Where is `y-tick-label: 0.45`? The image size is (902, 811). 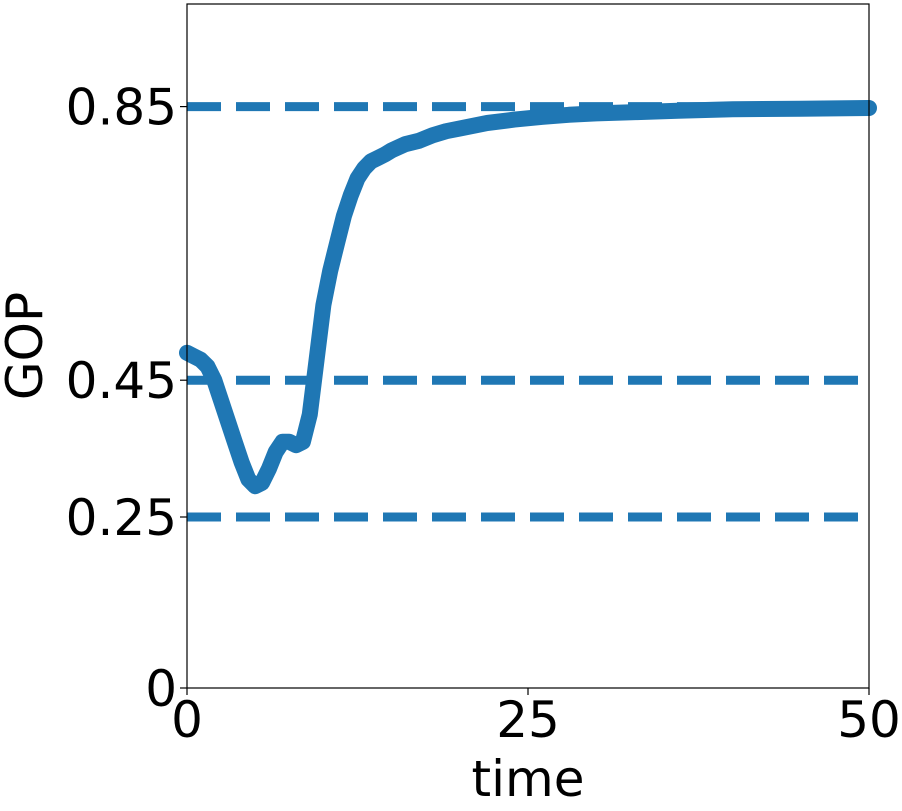
y-tick-label: 0.45 is located at coordinates (121, 381).